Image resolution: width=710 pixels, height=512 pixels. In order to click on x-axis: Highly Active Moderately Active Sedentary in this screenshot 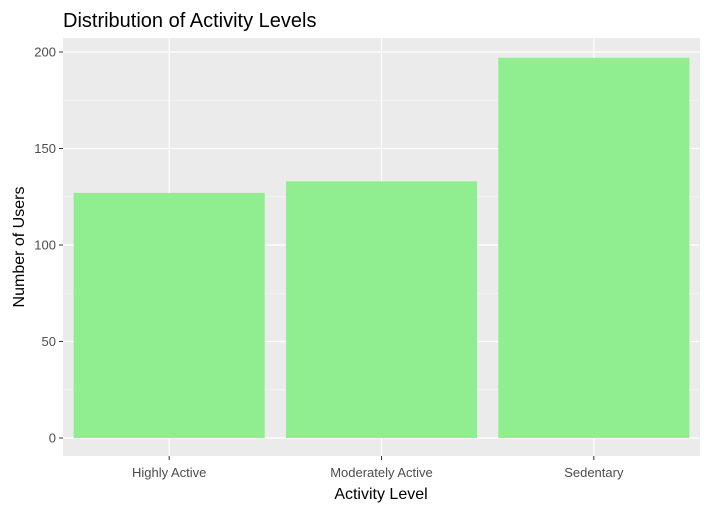, I will do `click(378, 468)`.